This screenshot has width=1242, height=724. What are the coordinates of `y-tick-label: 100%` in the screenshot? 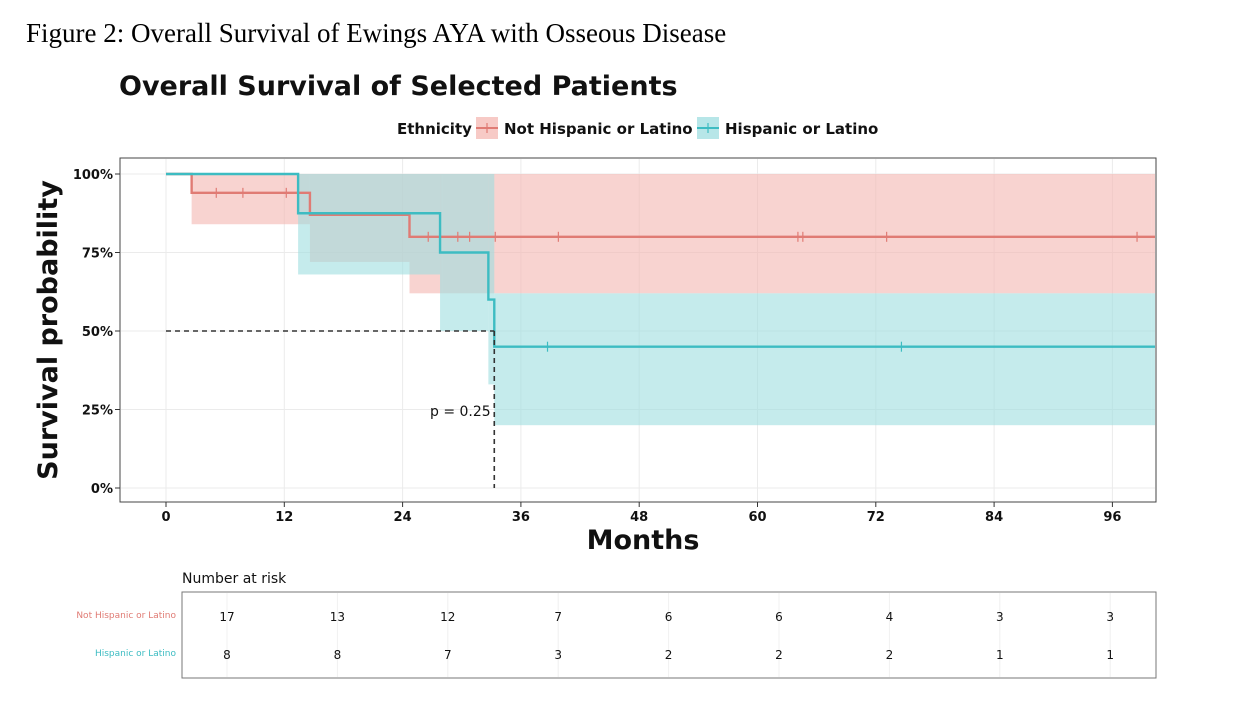 It's located at (93, 175).